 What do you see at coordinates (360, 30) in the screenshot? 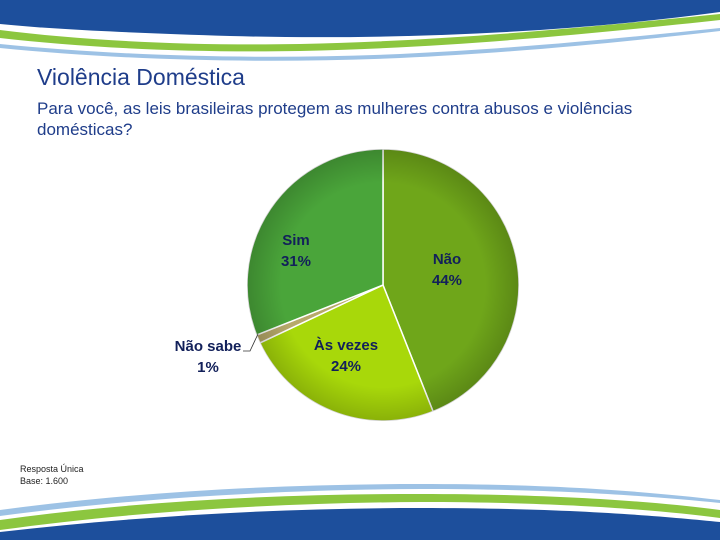
I see `header-swoosh-decoration` at bounding box center [360, 30].